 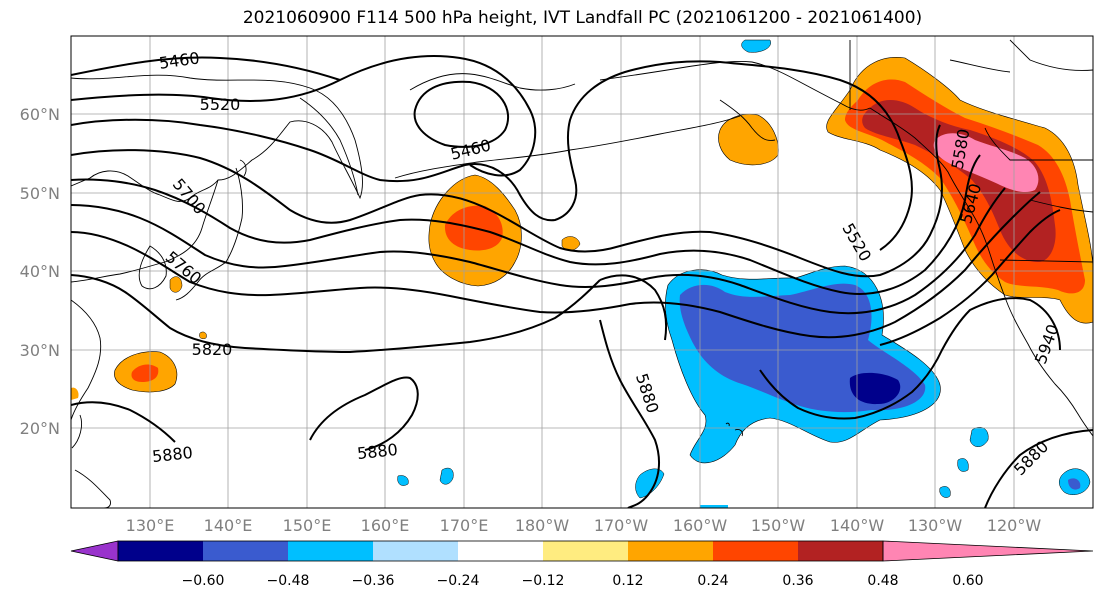 What do you see at coordinates (40, 428) in the screenshot?
I see `lat-label: 20°N` at bounding box center [40, 428].